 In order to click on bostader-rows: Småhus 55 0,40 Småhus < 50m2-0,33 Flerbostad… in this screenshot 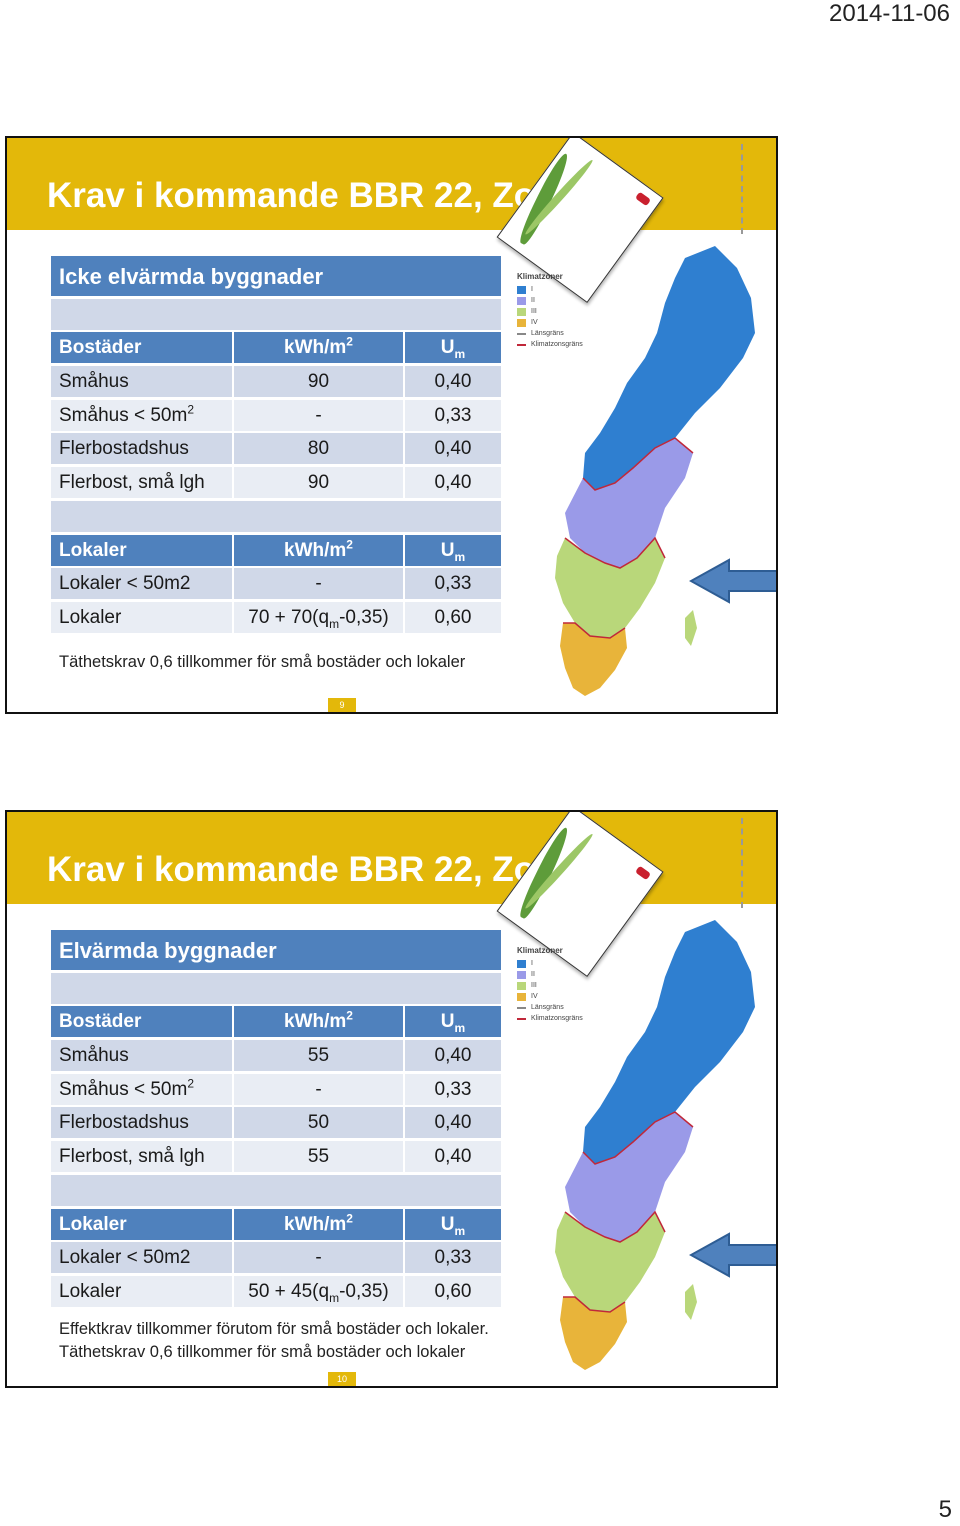, I will do `click(276, 1106)`.